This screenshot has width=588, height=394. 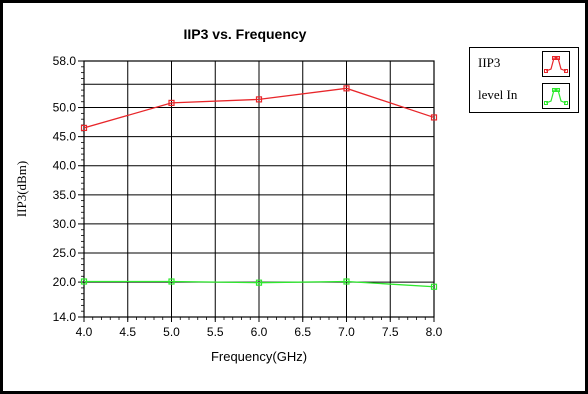 I want to click on x-tick-label: 5.0, so click(x=171, y=332).